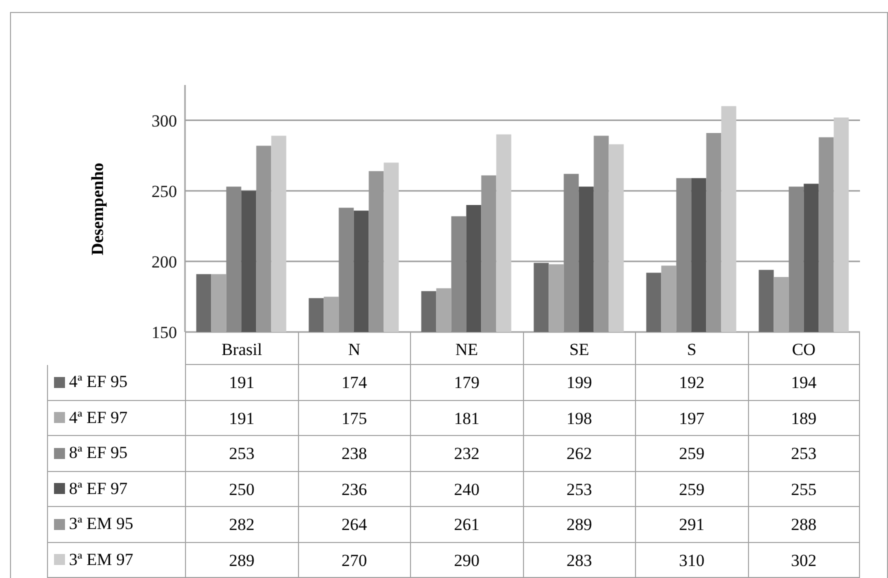  Describe the element at coordinates (98, 382) in the screenshot. I see `legend-label: 4ª EF 95` at that location.